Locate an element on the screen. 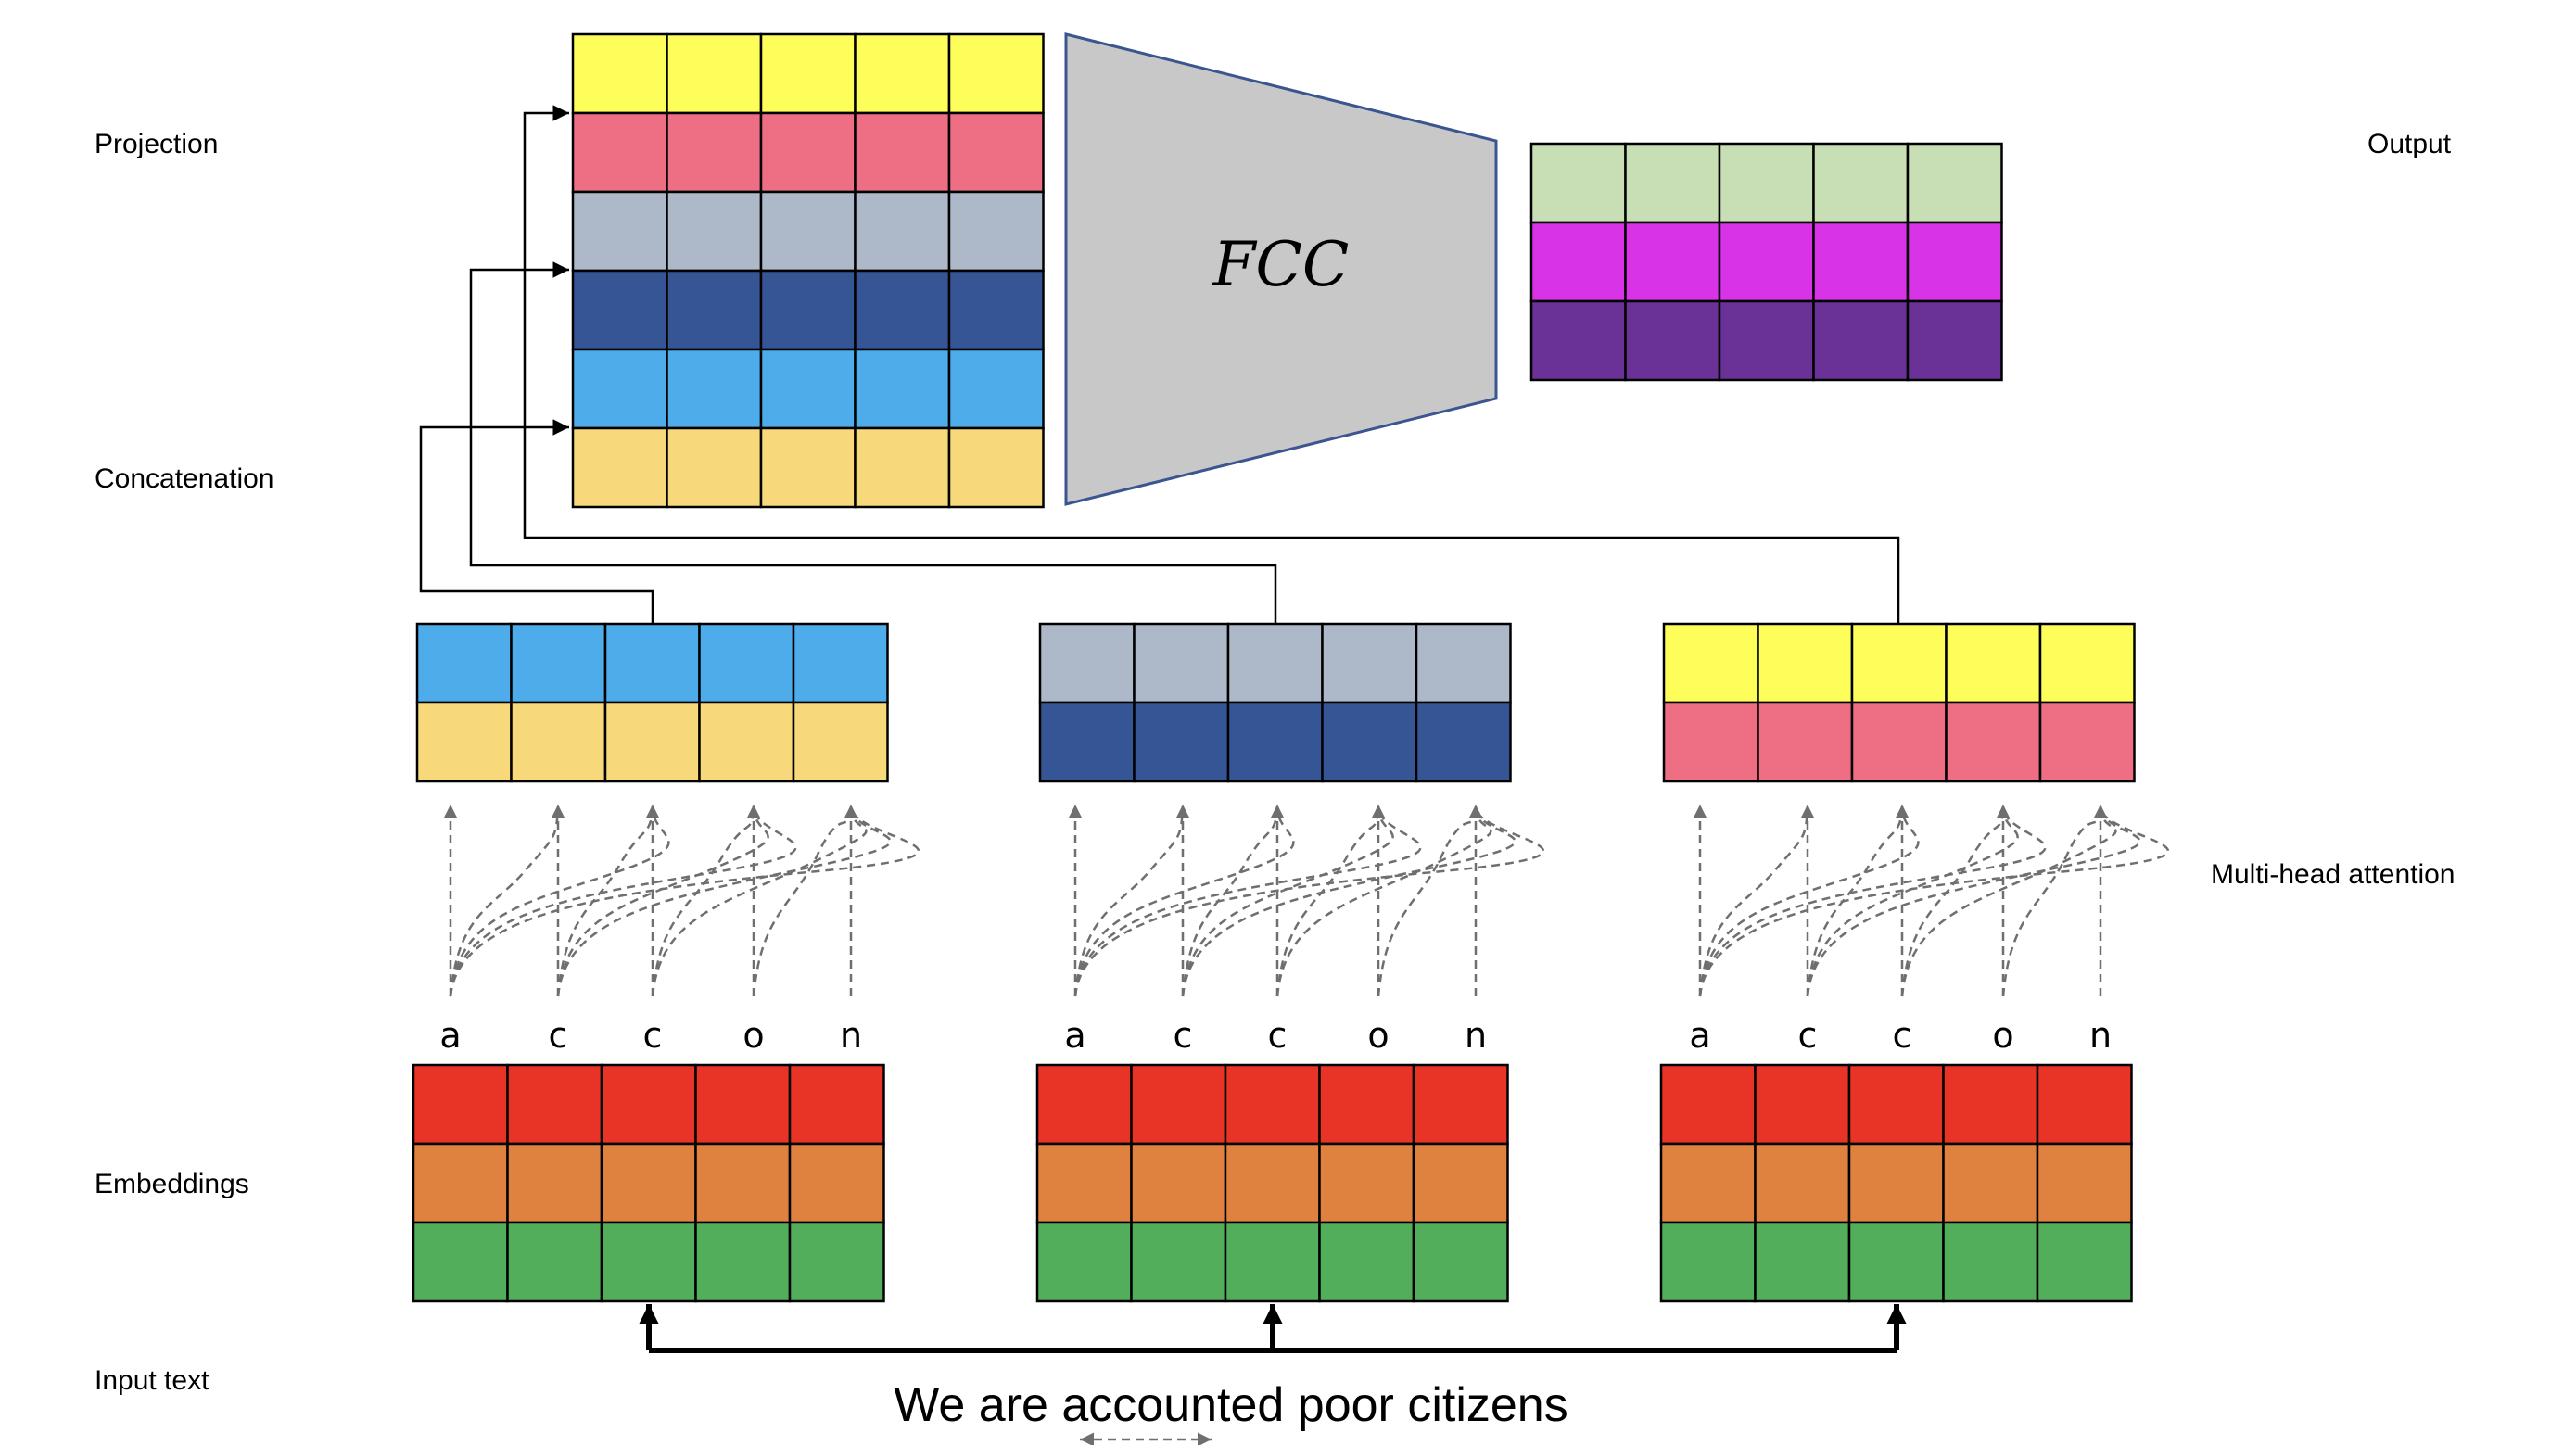 The height and width of the screenshot is (1445, 2576). cell-purple is located at coordinates (1766, 340).